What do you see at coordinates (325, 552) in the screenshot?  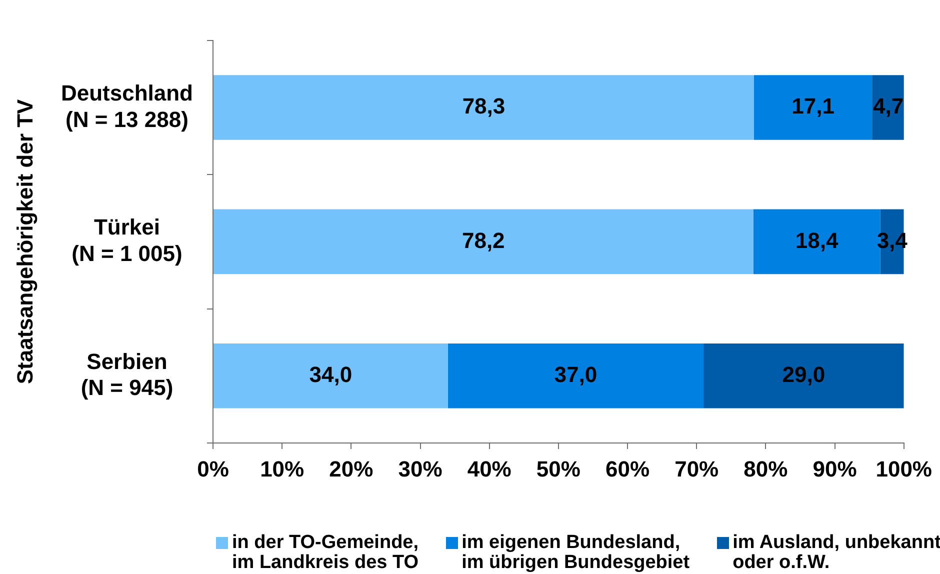 I see `legend-label: in der TO-Gemeinde, im Landkreis des TO` at bounding box center [325, 552].